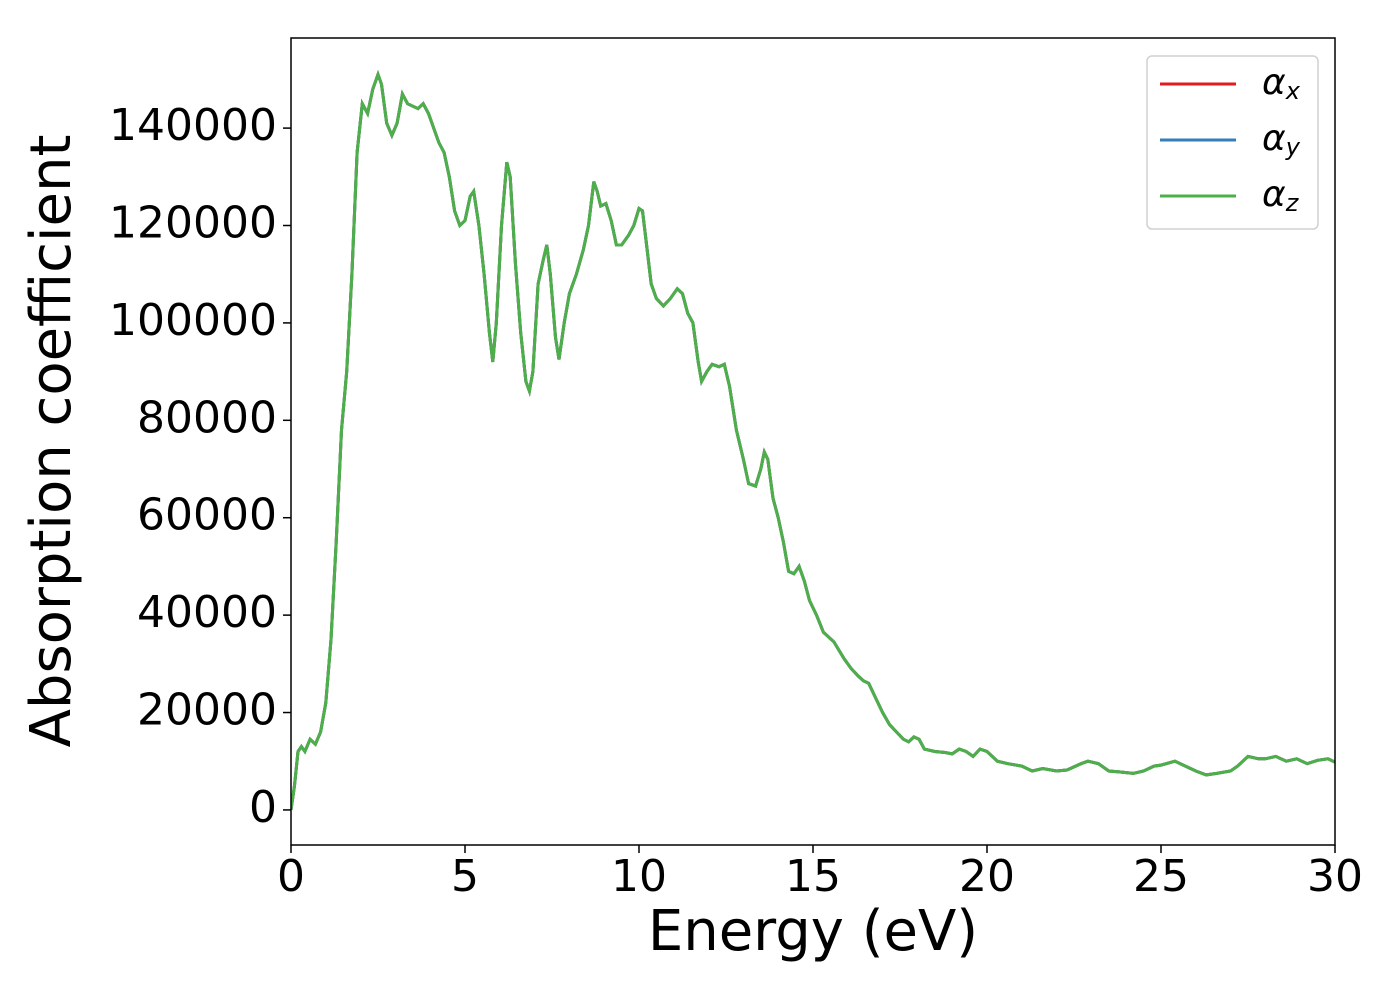 This screenshot has height=1000, width=1400. What do you see at coordinates (193, 223) in the screenshot?
I see `y-tick-label: 120000` at bounding box center [193, 223].